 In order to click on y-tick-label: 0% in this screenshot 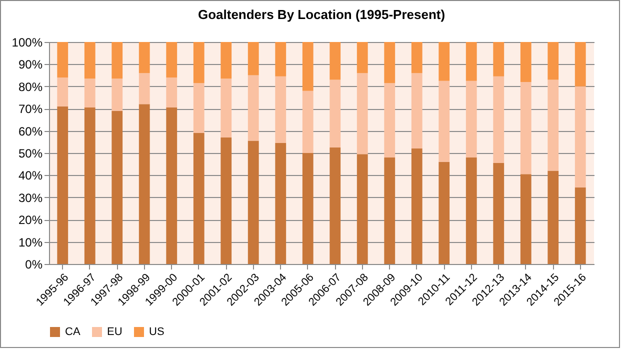, I will do `click(34, 265)`.